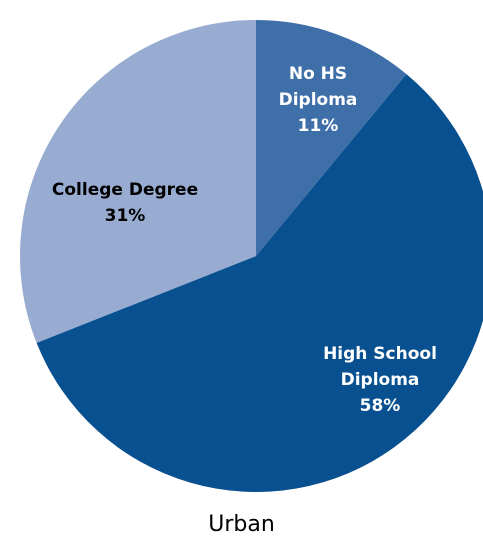 This screenshot has width=483, height=556. Describe the element at coordinates (241, 524) in the screenshot. I see `chart-title: Urban` at that location.